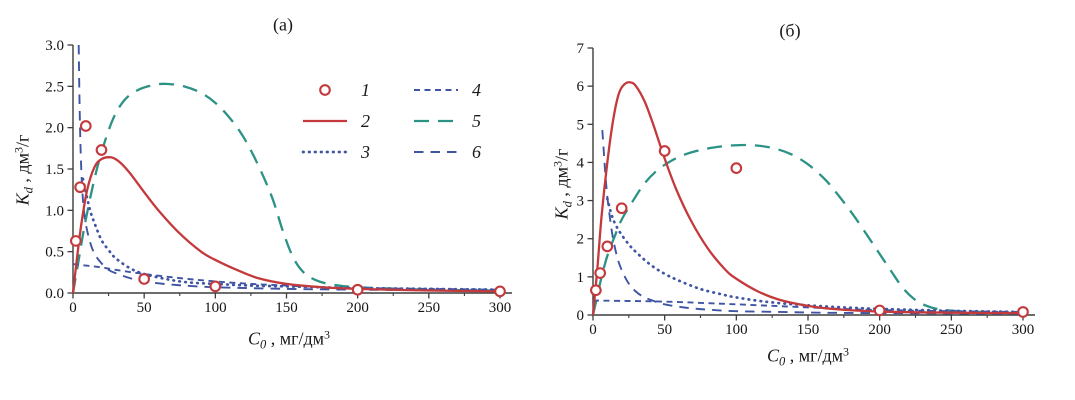 Image resolution: width=1075 pixels, height=400 pixels. What do you see at coordinates (476, 120) in the screenshot?
I see `legend-label: 5` at bounding box center [476, 120].